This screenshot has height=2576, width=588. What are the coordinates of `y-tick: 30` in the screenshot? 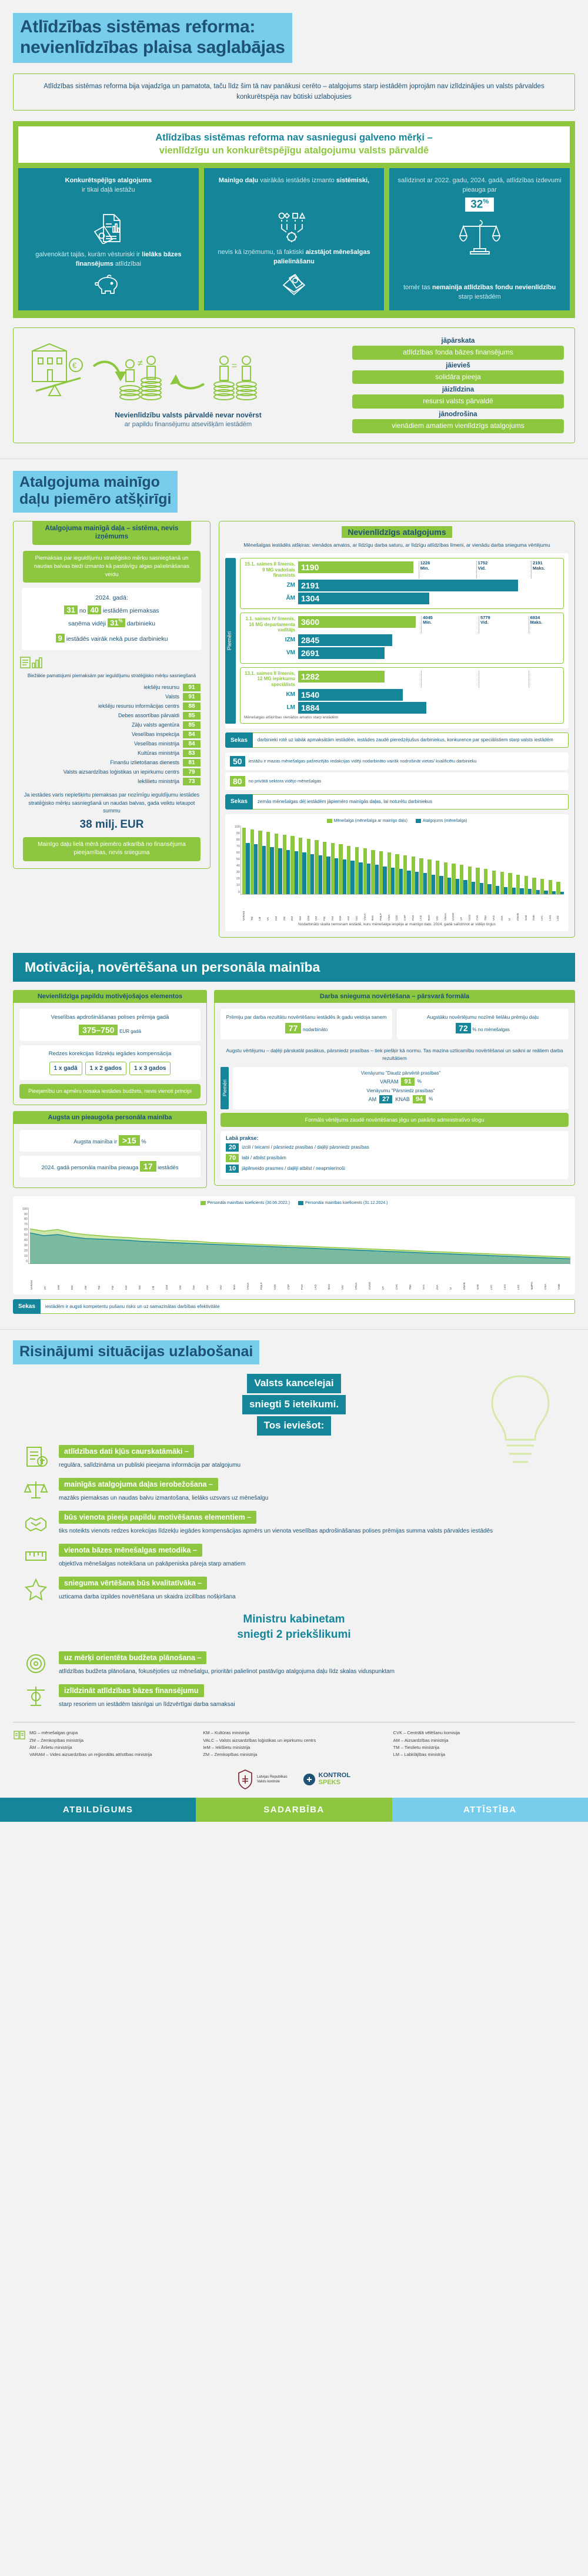 It's located at (26, 1245).